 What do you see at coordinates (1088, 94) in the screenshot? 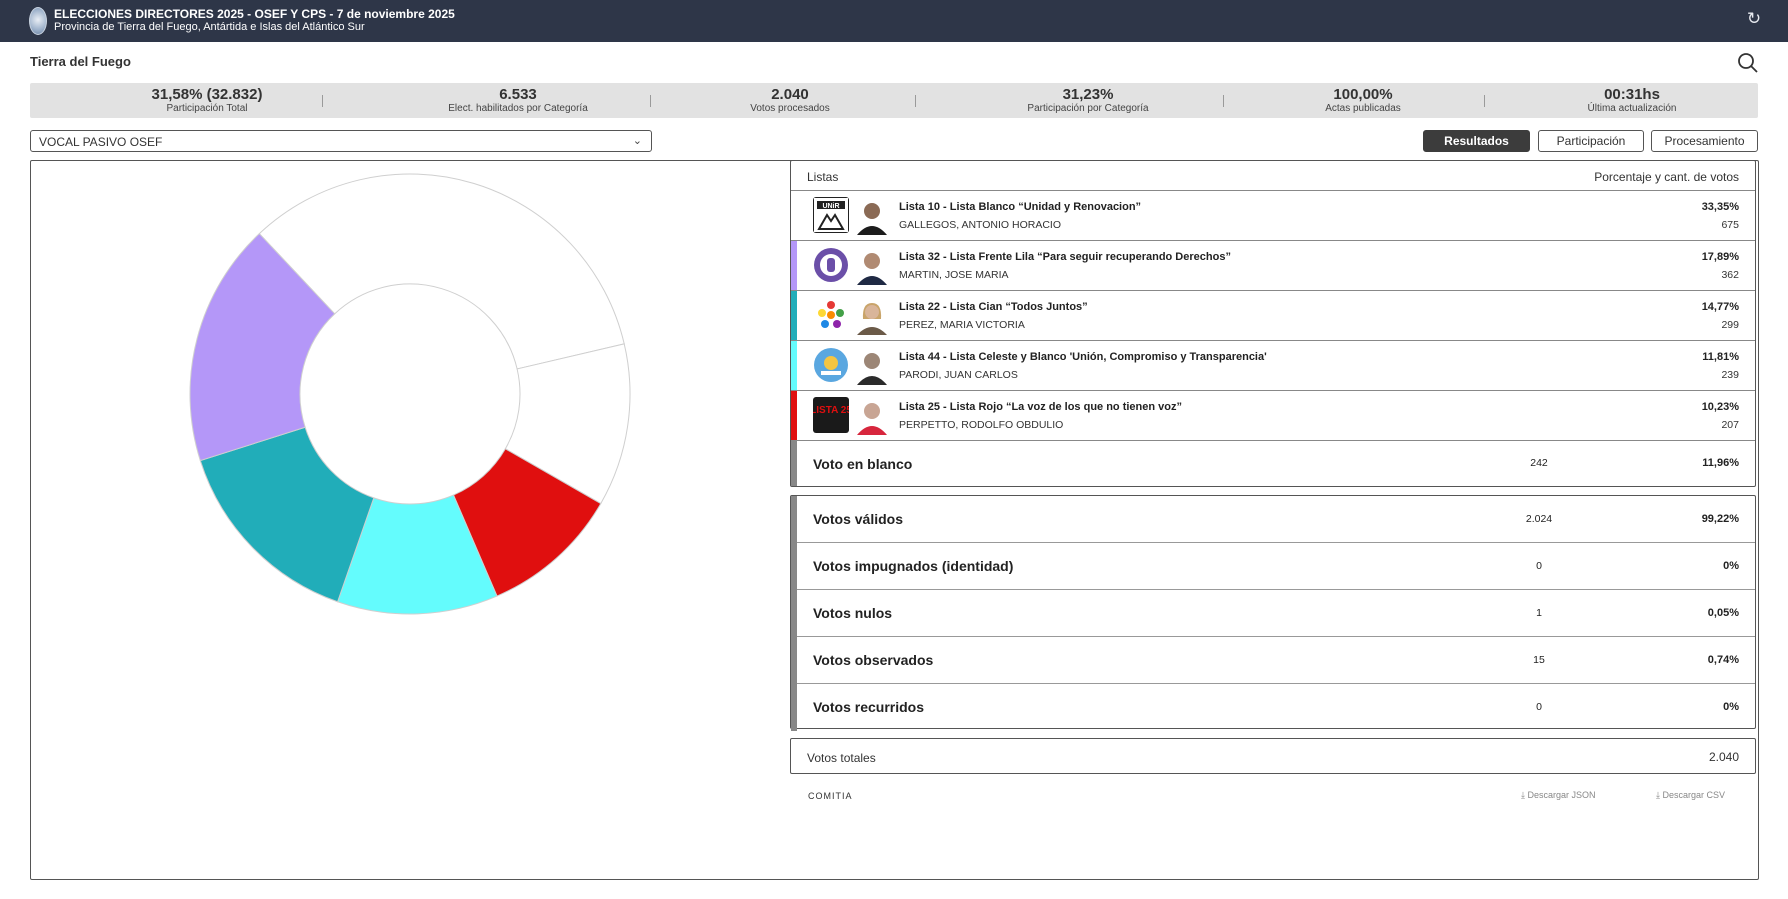
I see `stat-value: 31,23%` at bounding box center [1088, 94].